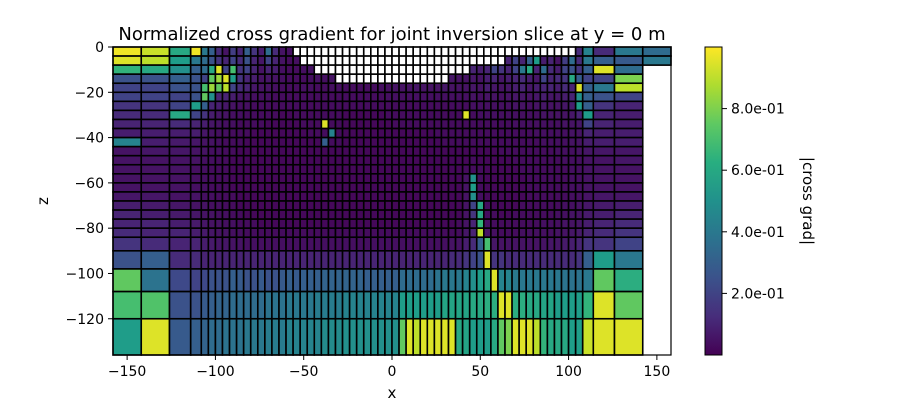 This screenshot has width=900, height=400. I want to click on y-tick-label: −40, so click(89, 139).